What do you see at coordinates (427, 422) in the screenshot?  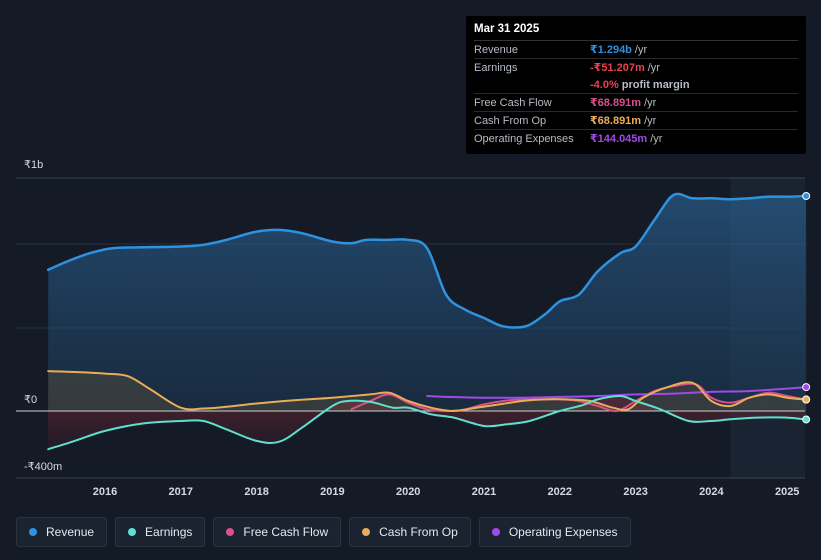 I see `earnings-line` at bounding box center [427, 422].